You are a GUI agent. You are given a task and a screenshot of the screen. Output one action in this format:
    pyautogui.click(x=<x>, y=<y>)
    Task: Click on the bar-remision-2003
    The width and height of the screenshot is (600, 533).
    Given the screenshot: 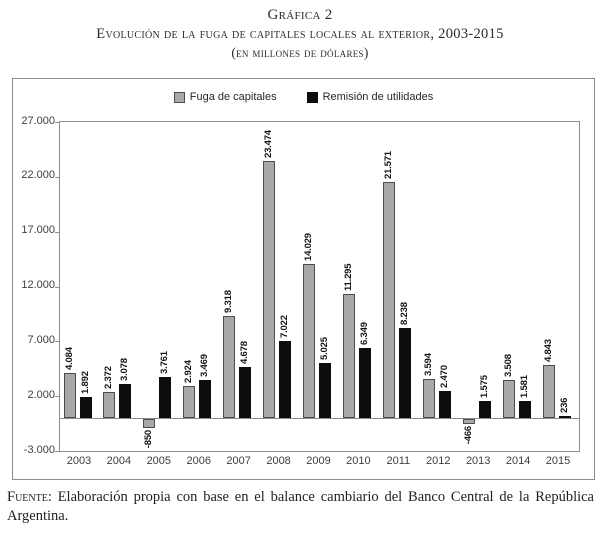 What is the action you would take?
    pyautogui.click(x=85, y=408)
    